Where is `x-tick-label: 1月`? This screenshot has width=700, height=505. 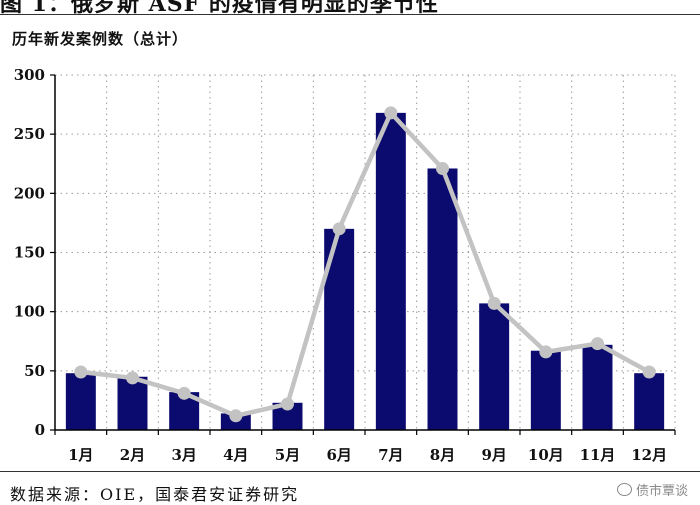
x-tick-label: 1月 is located at coordinates (80, 455).